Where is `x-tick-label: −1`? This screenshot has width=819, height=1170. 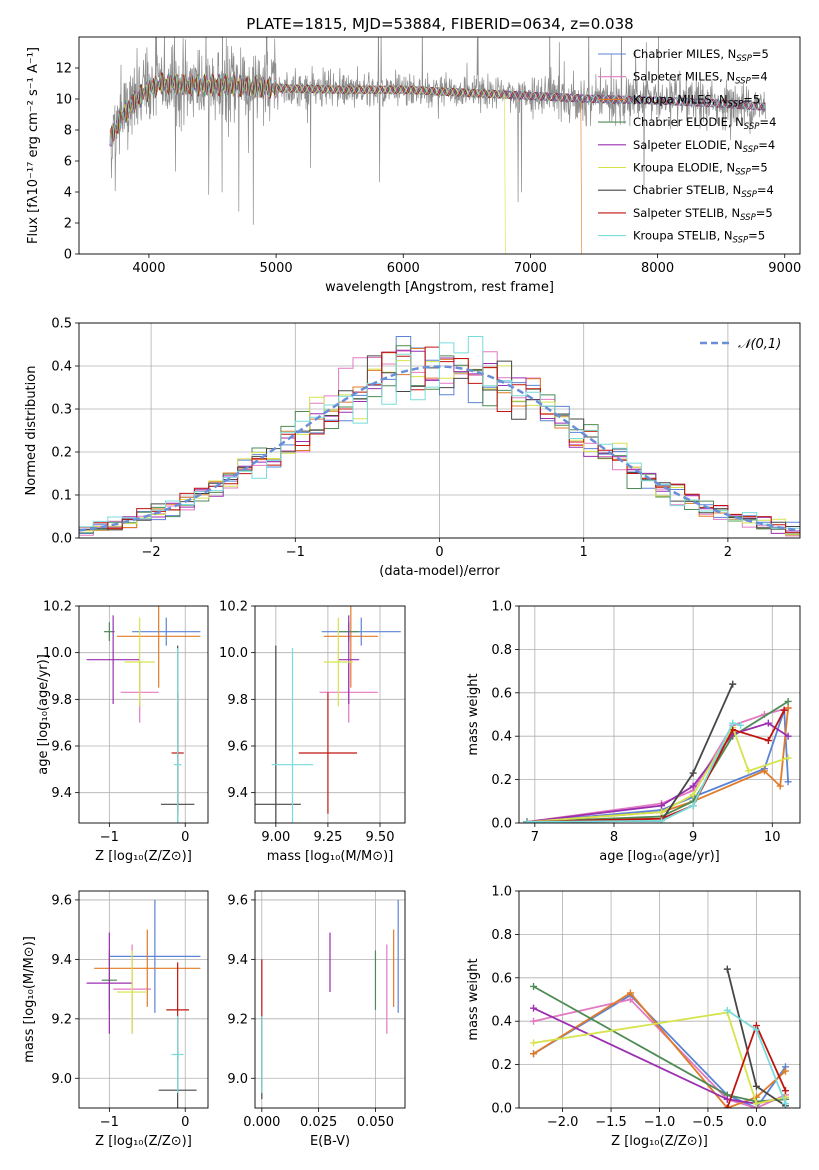
x-tick-label: −1 is located at coordinates (109, 1122).